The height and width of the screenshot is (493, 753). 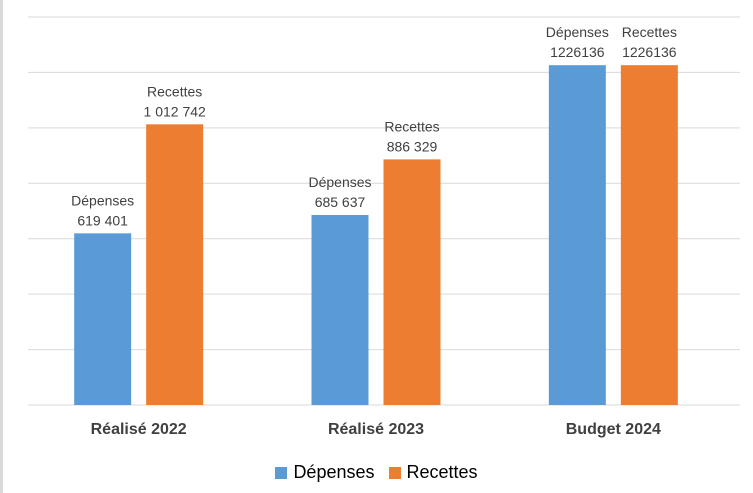 I want to click on legend-swatch-recettes, so click(x=394, y=472).